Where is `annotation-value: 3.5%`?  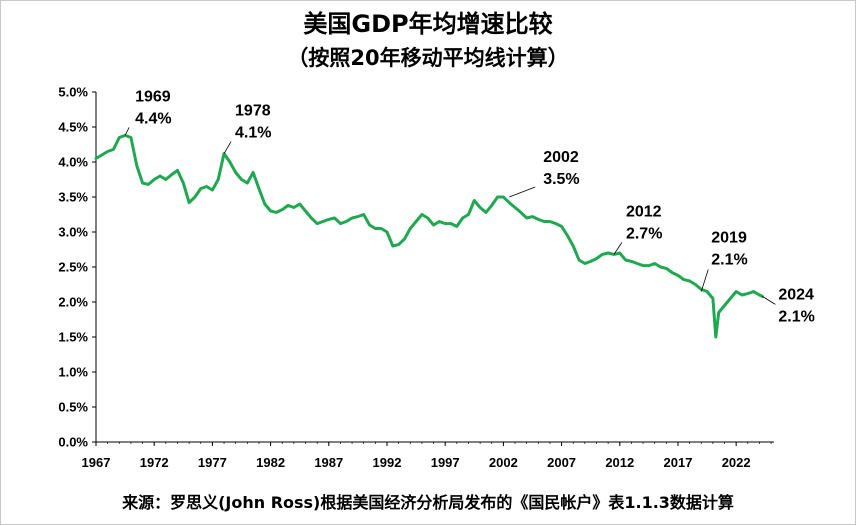
annotation-value: 3.5% is located at coordinates (561, 179).